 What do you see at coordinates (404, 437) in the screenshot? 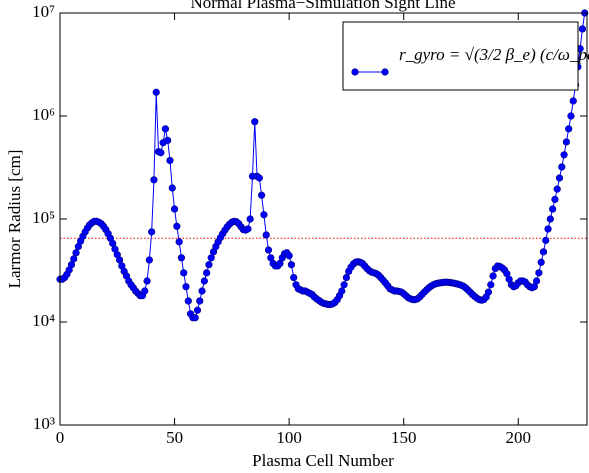
I see `x-tick-label: 150` at bounding box center [404, 437].